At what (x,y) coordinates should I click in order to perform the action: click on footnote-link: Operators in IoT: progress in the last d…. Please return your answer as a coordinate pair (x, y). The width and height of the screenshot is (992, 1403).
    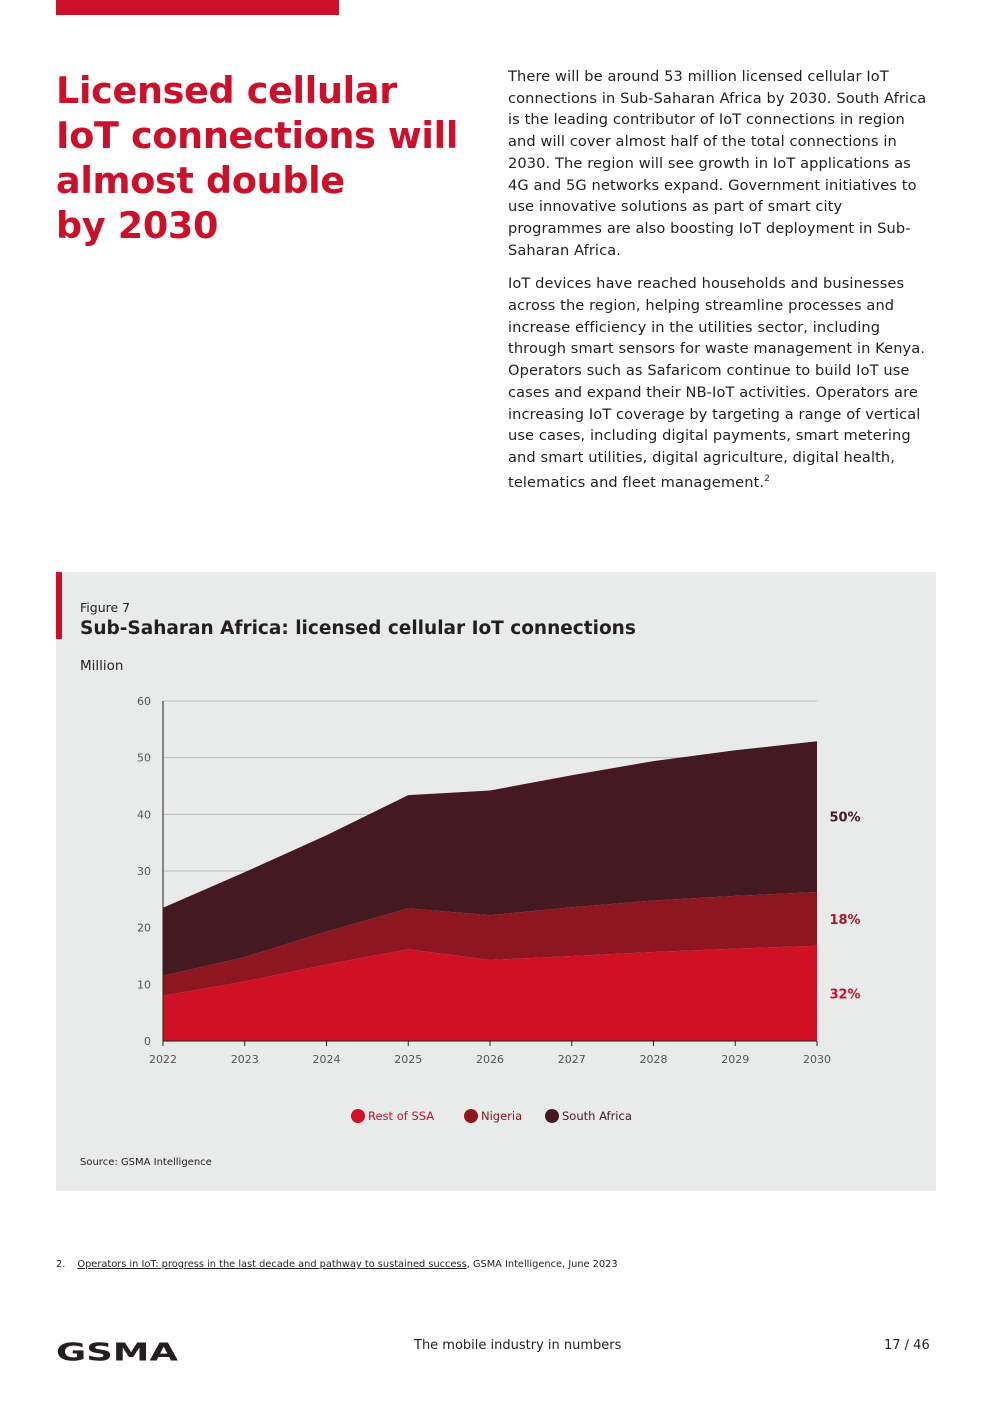
    Looking at the image, I should click on (272, 1264).